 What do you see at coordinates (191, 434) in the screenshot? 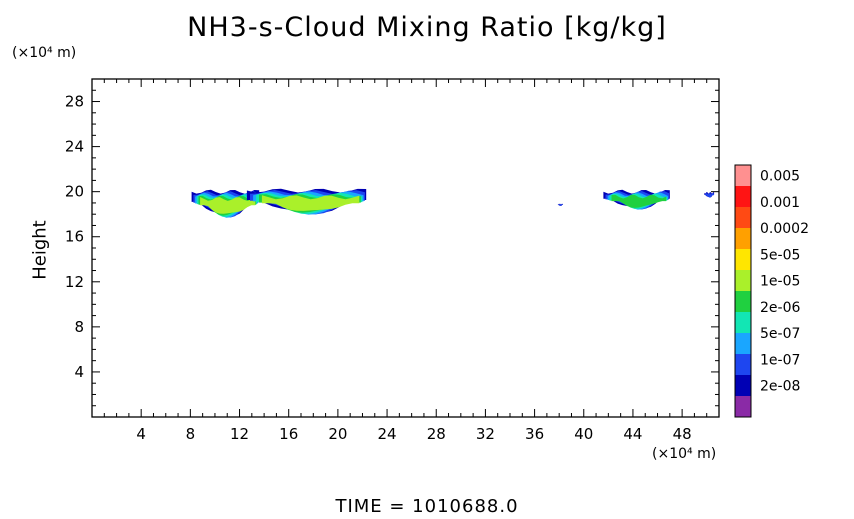
I see `x-tick-label: 8` at bounding box center [191, 434].